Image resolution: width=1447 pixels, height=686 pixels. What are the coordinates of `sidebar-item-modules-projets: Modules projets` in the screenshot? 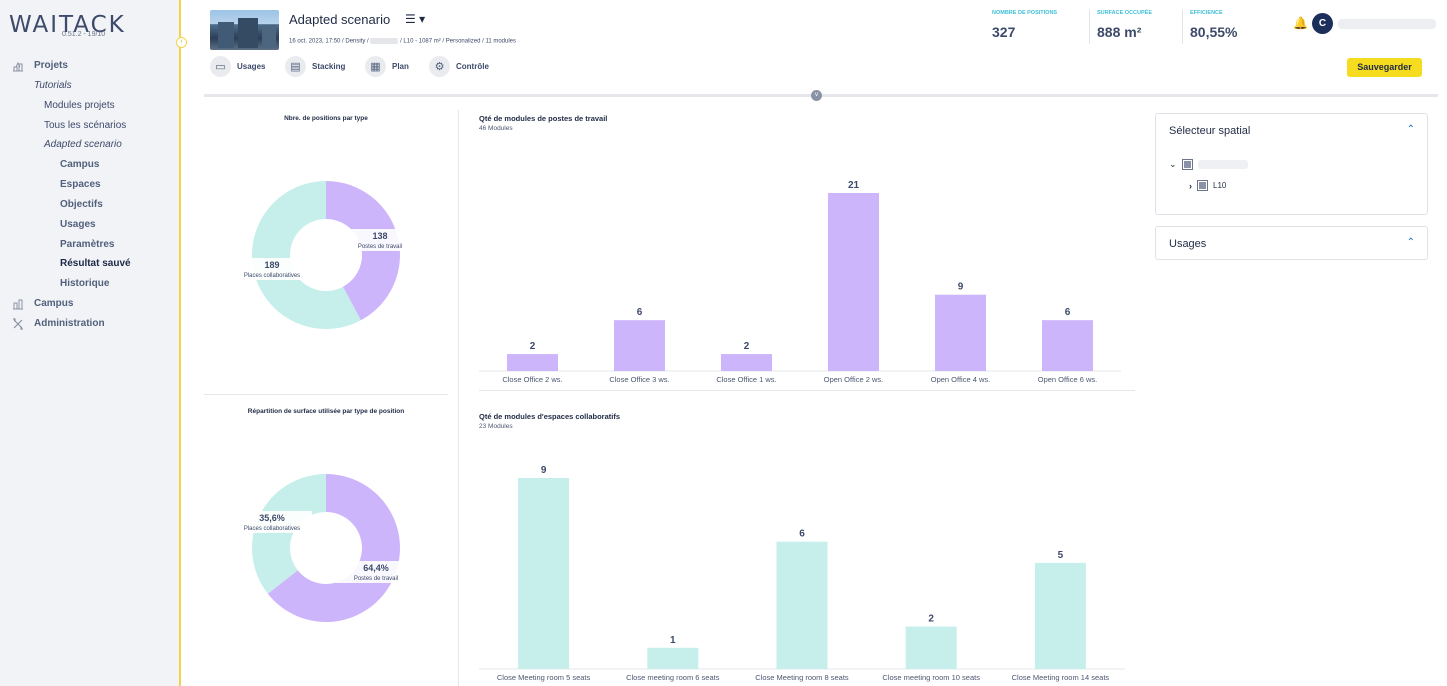 It's located at (79, 105).